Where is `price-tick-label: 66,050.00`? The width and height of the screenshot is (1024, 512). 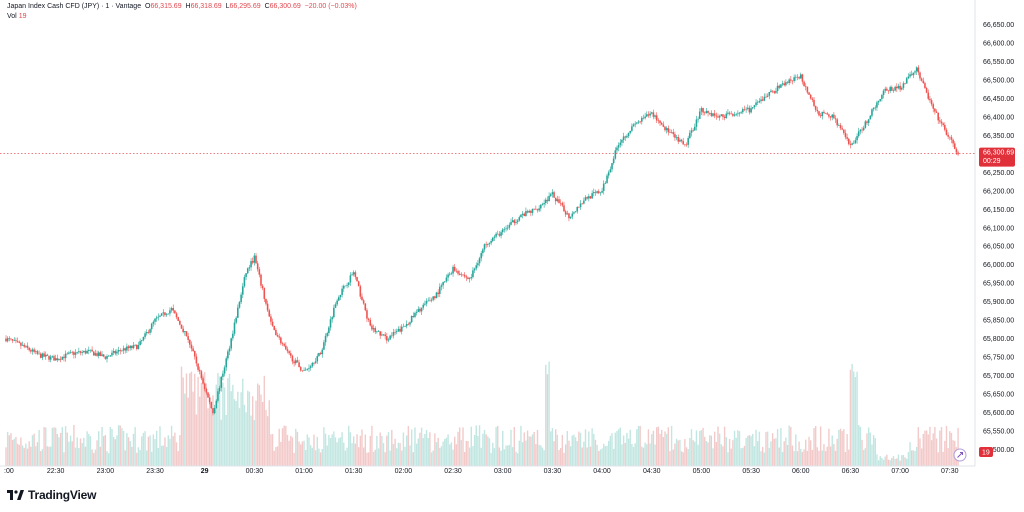 price-tick-label: 66,050.00 is located at coordinates (998, 247).